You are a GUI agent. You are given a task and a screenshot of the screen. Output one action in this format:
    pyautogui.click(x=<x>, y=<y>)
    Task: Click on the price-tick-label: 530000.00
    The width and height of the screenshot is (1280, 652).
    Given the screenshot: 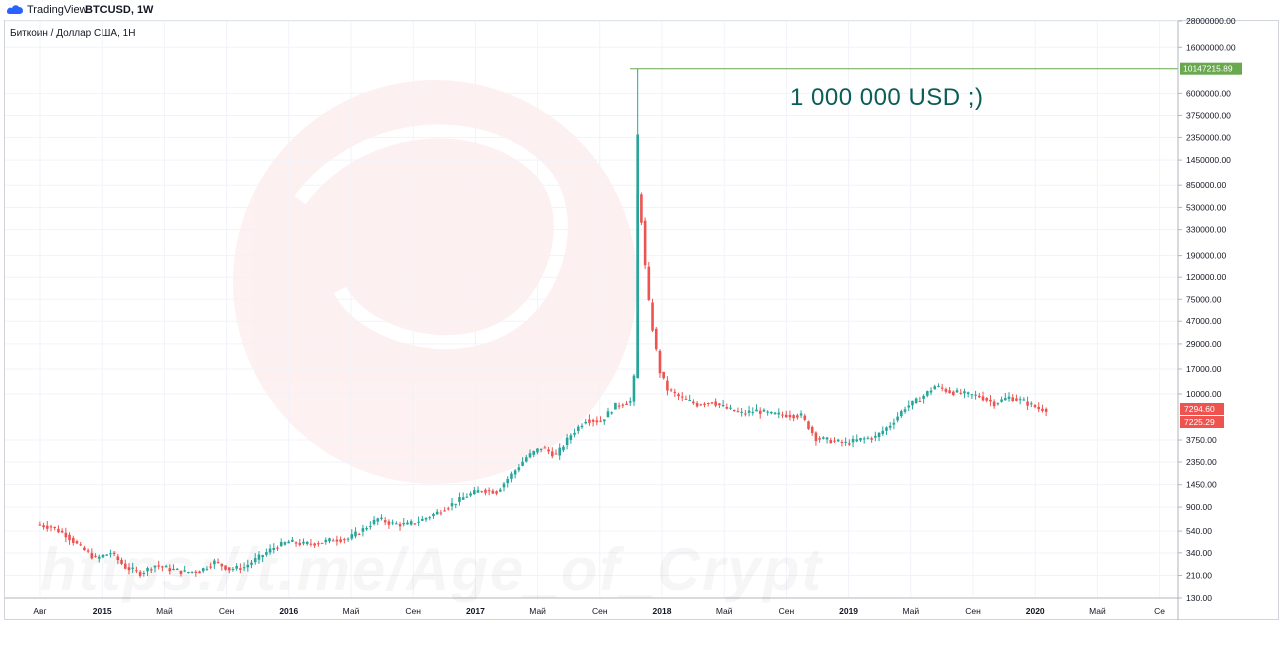 What is the action you would take?
    pyautogui.click(x=1206, y=207)
    